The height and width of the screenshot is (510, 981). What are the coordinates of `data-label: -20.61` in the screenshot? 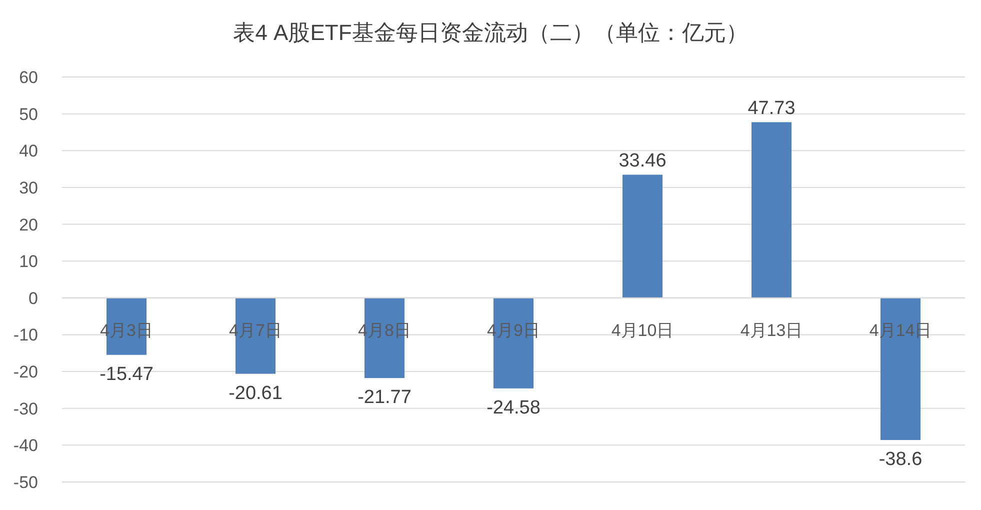 It's located at (255, 393).